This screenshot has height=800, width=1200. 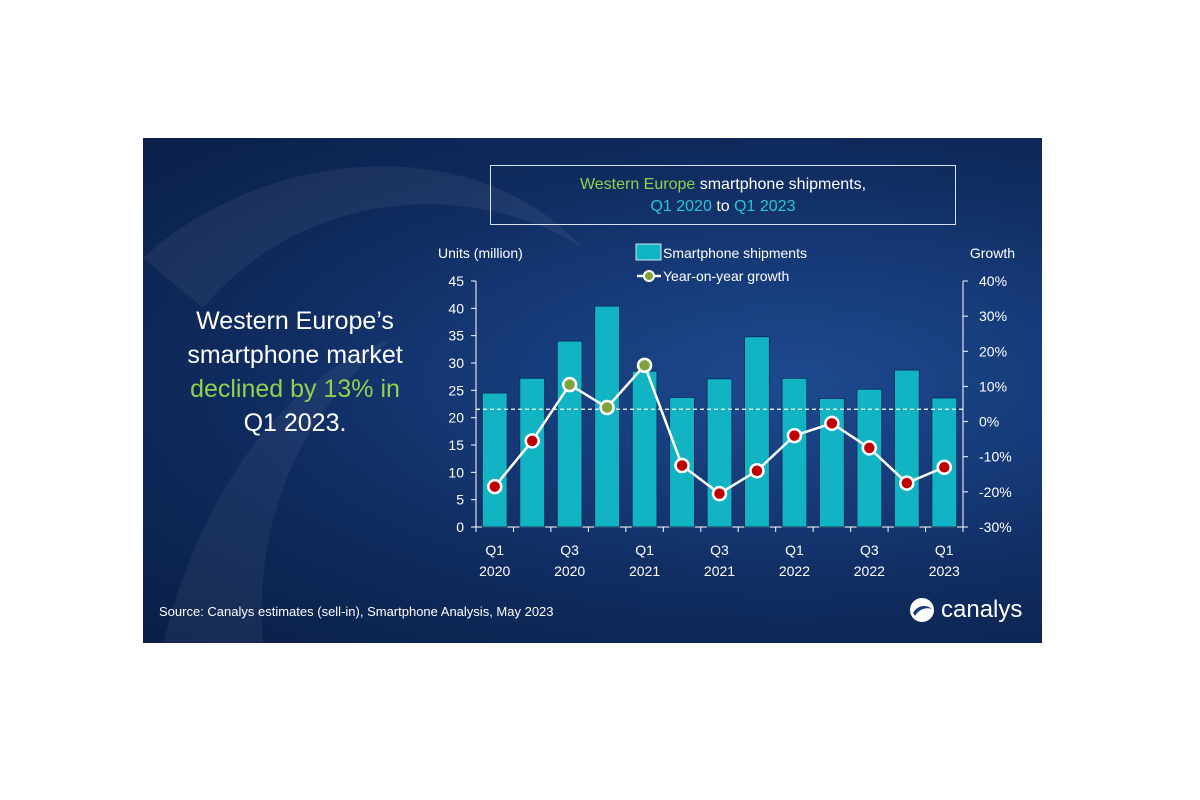 What do you see at coordinates (456, 363) in the screenshot?
I see `left-tick-label: 30` at bounding box center [456, 363].